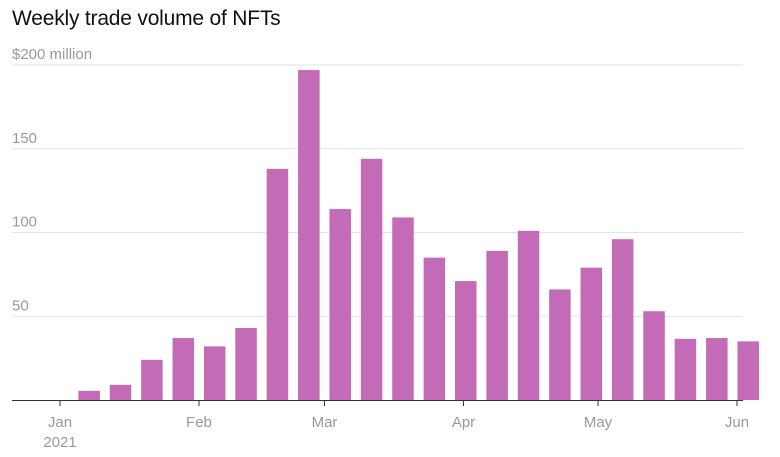 This screenshot has height=457, width=780. I want to click on x-tick-label: Mar, so click(325, 422).